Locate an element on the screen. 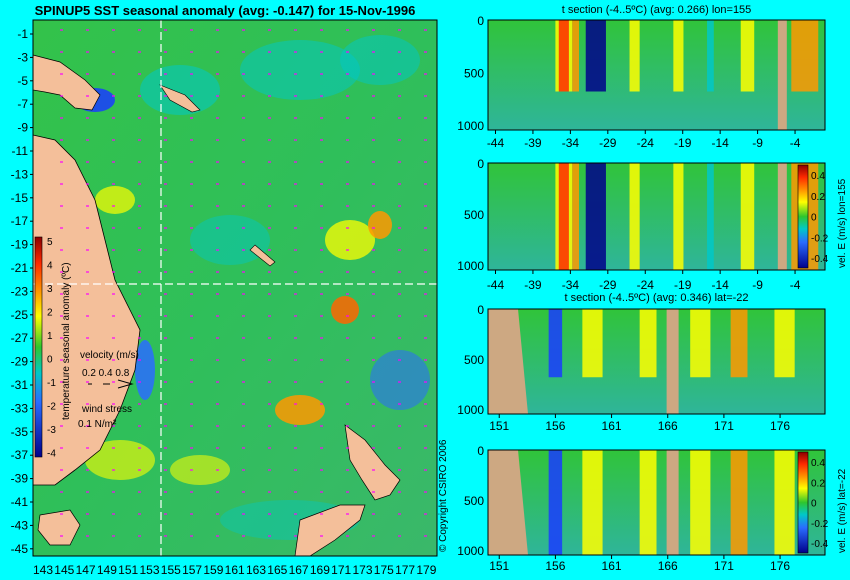 The height and width of the screenshot is (580, 850). section-x-tick: -34 is located at coordinates (571, 285).